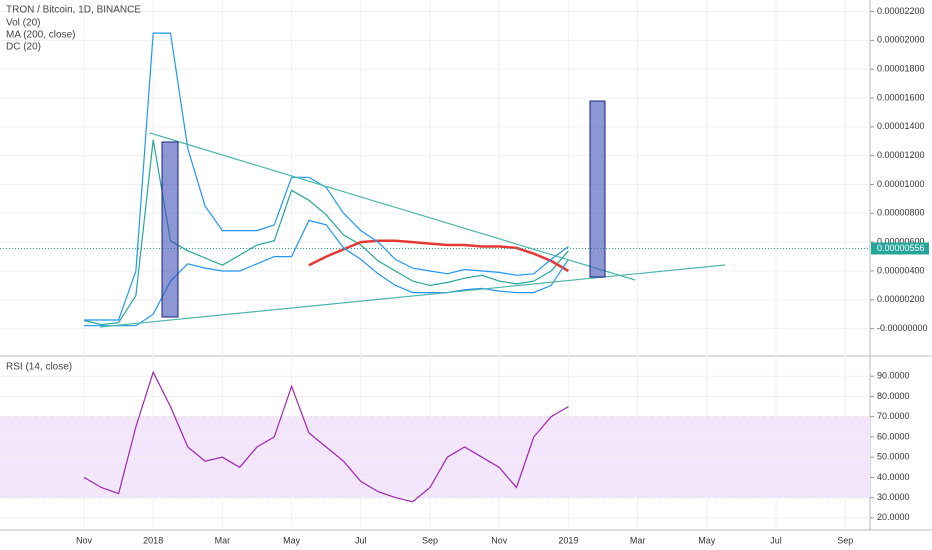  I want to click on indicator-label: RSI (14, close), so click(39, 367).